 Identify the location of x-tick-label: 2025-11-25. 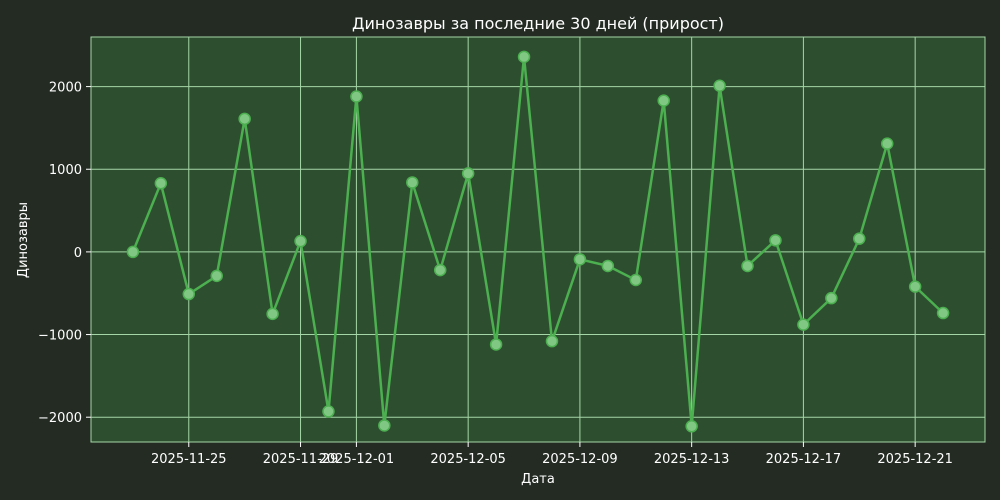
(189, 459).